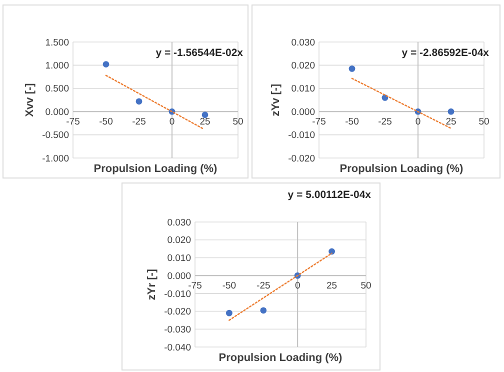 The image size is (504, 372). What do you see at coordinates (276, 99) in the screenshot?
I see `y-axis-title: zYv [-]` at bounding box center [276, 99].